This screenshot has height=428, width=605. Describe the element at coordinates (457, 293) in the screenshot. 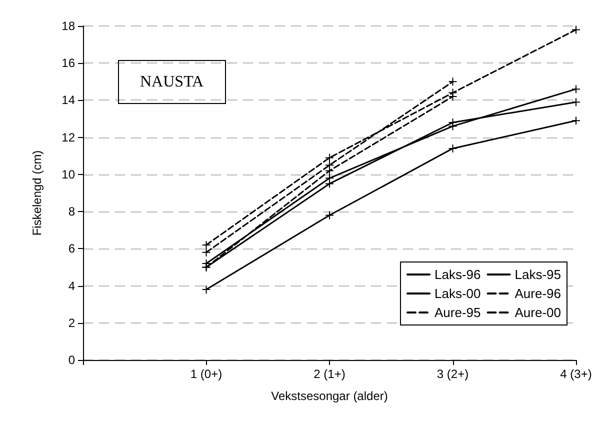

I see `legend-label: Laks-00` at that location.